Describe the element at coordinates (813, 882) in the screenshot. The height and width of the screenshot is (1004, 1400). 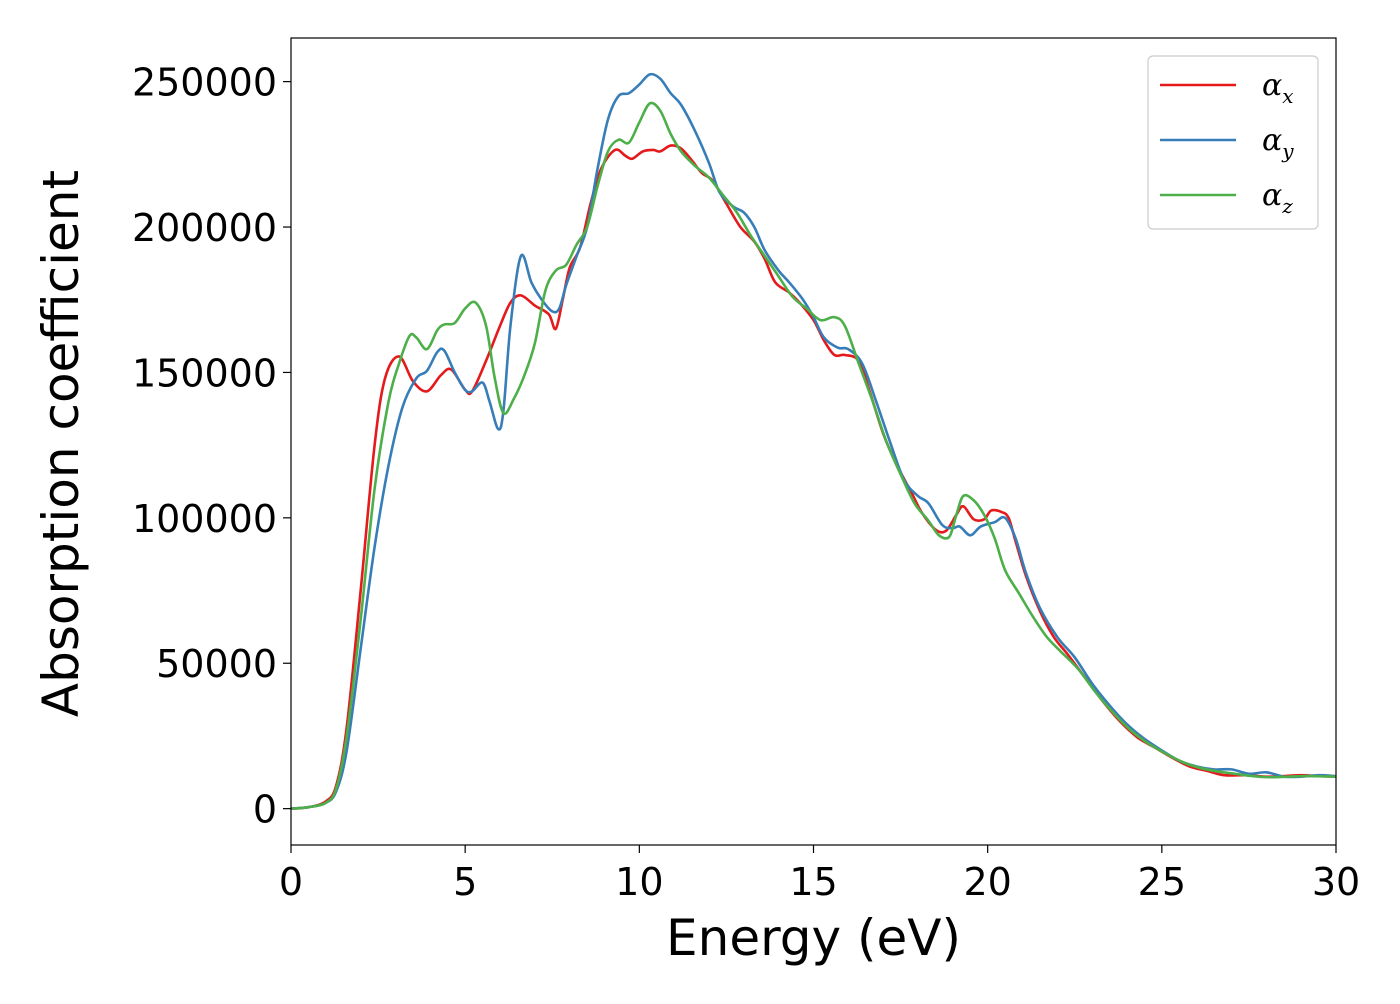
I see `x-tick-label: 15` at that location.